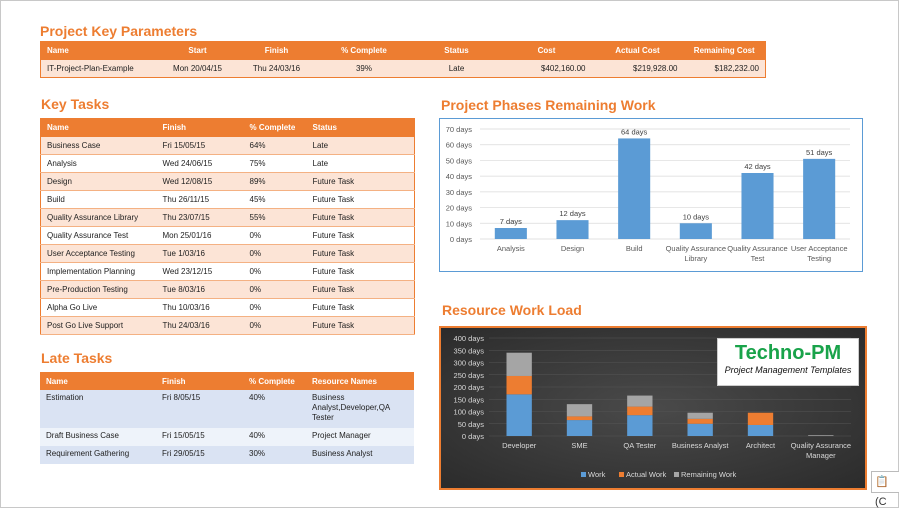 Image resolution: width=899 pixels, height=508 pixels. Describe the element at coordinates (197, 68) in the screenshot. I see `table-cell: Mon 20/04/15` at that location.